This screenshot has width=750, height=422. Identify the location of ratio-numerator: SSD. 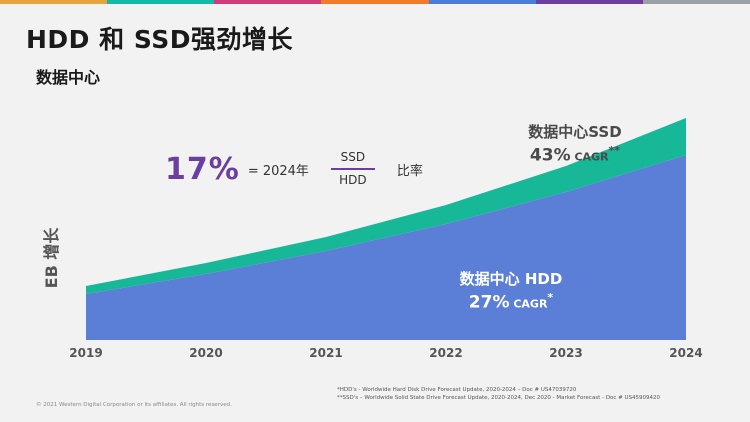
(353, 157).